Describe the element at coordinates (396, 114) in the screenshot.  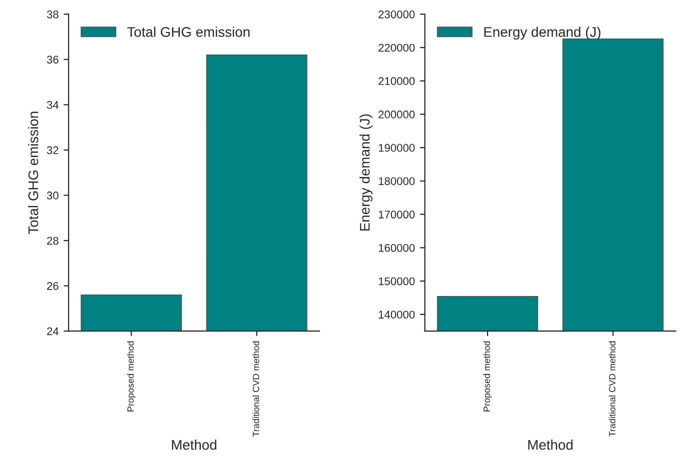
I see `y-tick-label: 200000` at that location.